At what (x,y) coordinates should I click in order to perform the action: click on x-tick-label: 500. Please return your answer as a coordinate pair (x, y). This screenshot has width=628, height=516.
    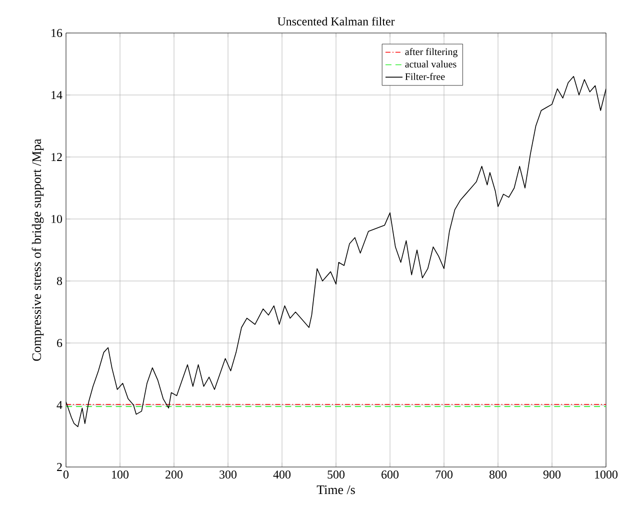
    Looking at the image, I should click on (336, 474).